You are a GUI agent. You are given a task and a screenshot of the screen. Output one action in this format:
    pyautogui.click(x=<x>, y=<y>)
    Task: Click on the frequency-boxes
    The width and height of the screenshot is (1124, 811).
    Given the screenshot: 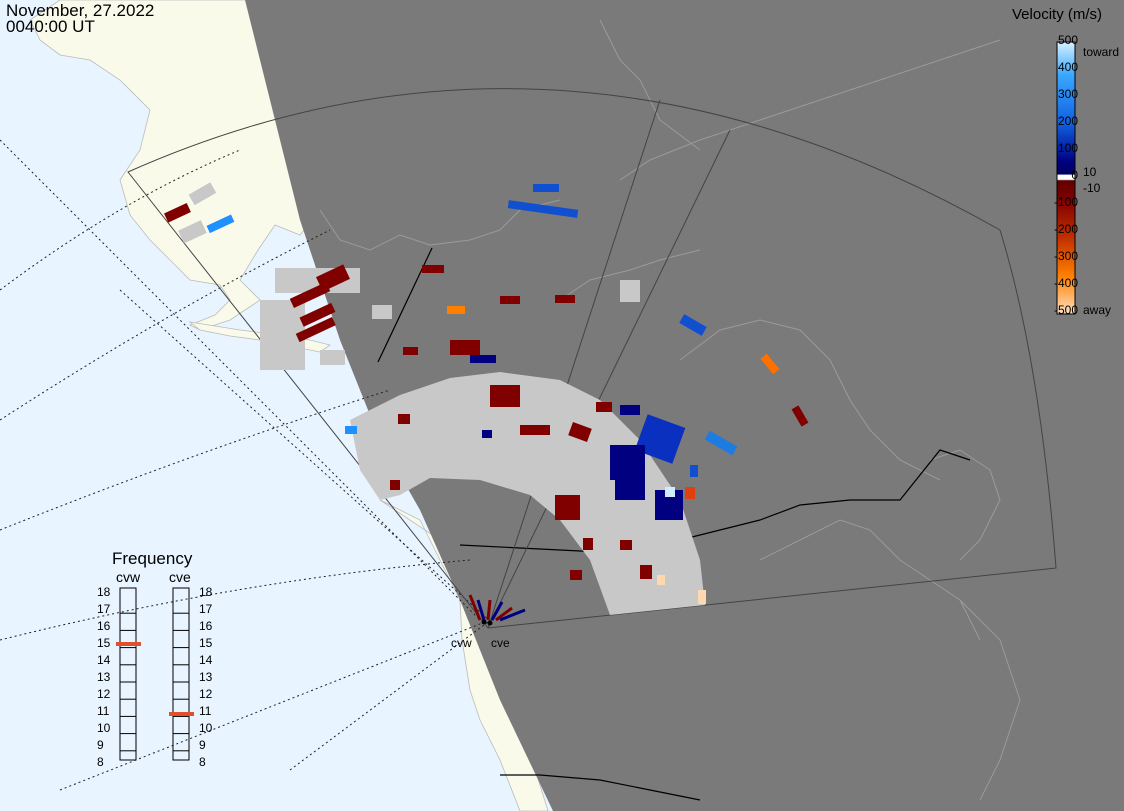 What is the action you would take?
    pyautogui.click(x=154, y=674)
    